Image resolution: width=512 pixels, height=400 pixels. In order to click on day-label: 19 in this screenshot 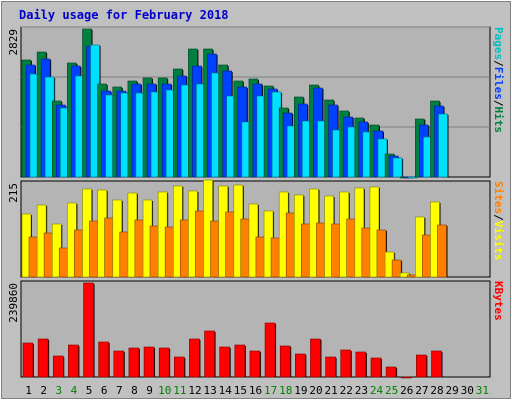, I will do `click(300, 390)`.